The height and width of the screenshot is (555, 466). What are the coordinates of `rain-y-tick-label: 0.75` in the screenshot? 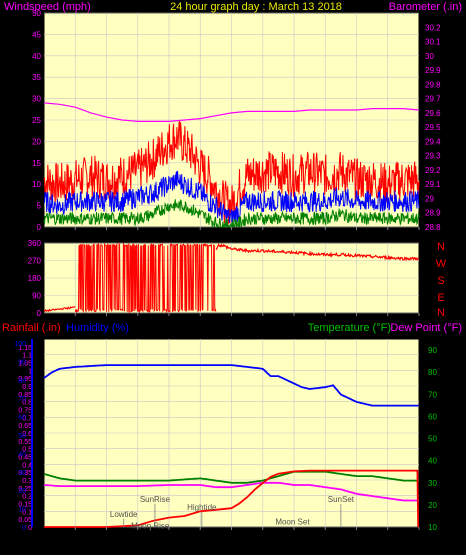 It's located at (25, 411).